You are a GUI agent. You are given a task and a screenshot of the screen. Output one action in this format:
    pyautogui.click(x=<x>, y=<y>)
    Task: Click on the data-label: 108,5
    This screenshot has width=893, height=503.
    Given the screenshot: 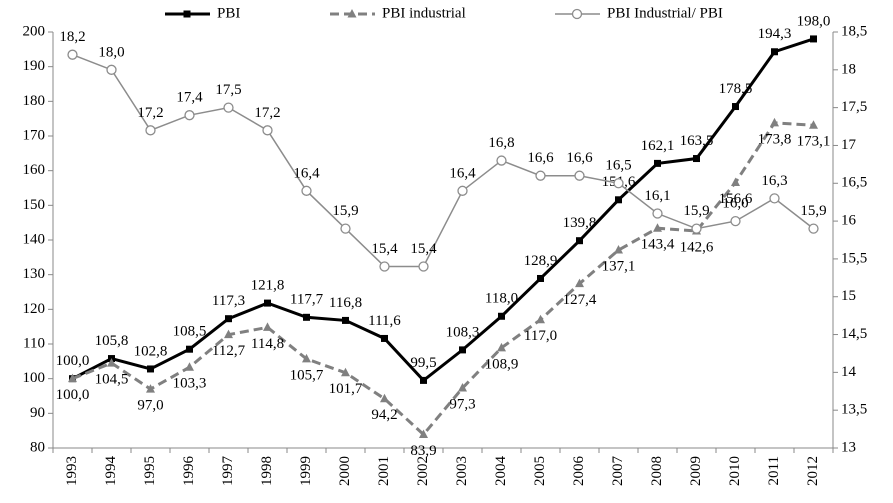 What is the action you would take?
    pyautogui.click(x=190, y=332)
    